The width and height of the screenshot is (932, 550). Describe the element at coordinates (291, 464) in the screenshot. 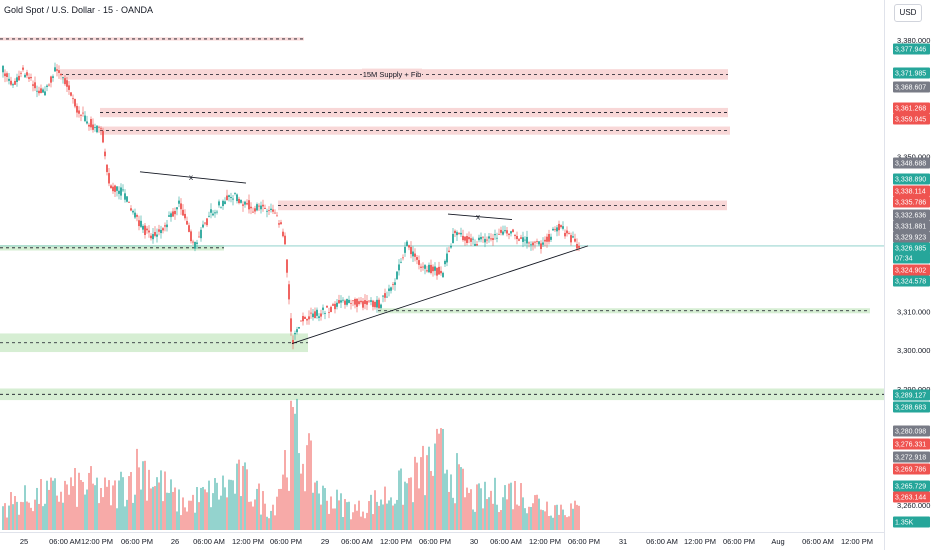

I see `volume-layer` at that location.